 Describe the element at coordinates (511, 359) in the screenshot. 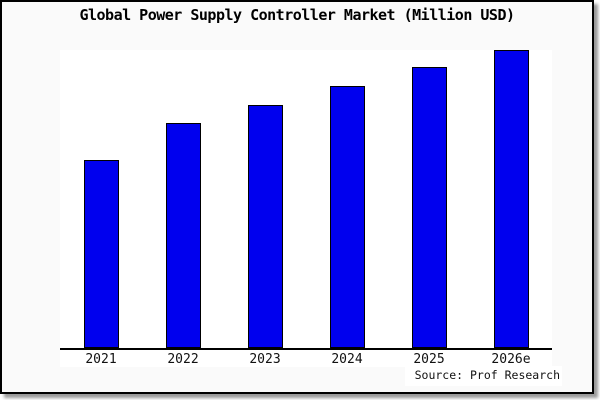

I see `x-tick-label: 2026e` at that location.